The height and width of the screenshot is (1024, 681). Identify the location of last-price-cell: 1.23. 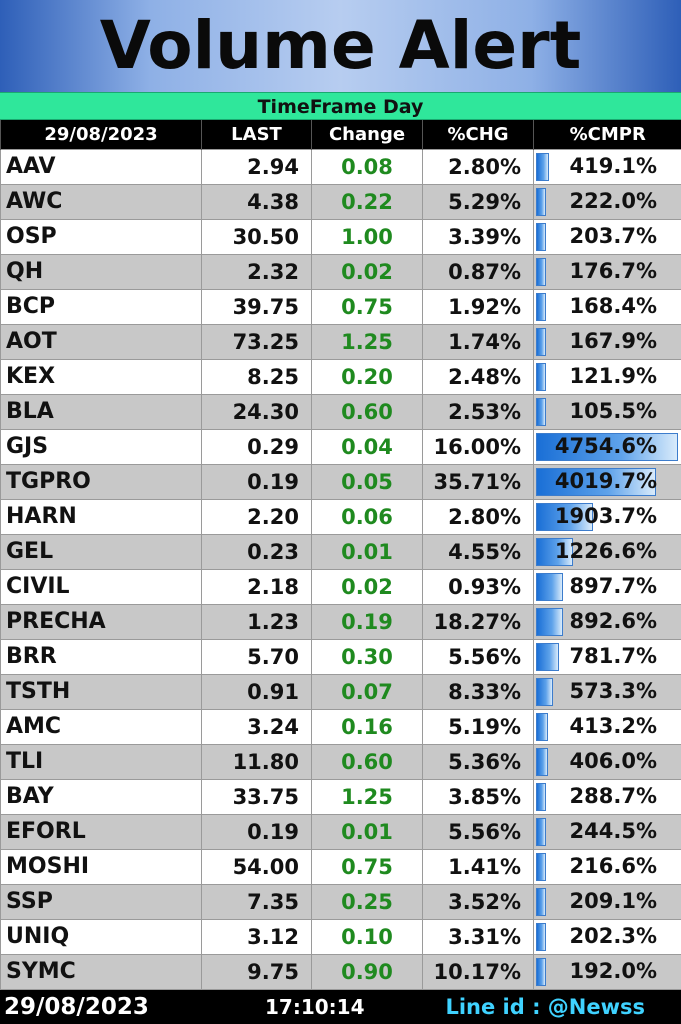
(256, 621).